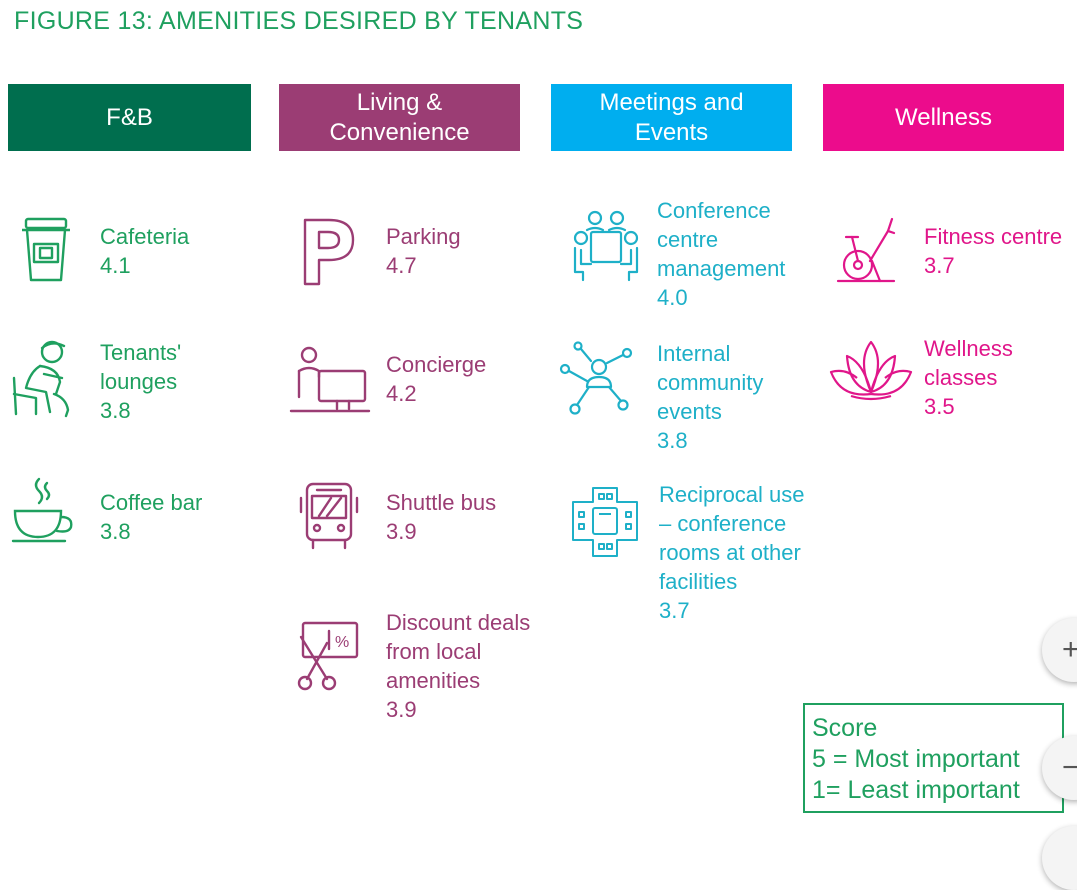 The width and height of the screenshot is (1077, 890). Describe the element at coordinates (1069, 649) in the screenshot. I see `plus-icon: +` at that location.